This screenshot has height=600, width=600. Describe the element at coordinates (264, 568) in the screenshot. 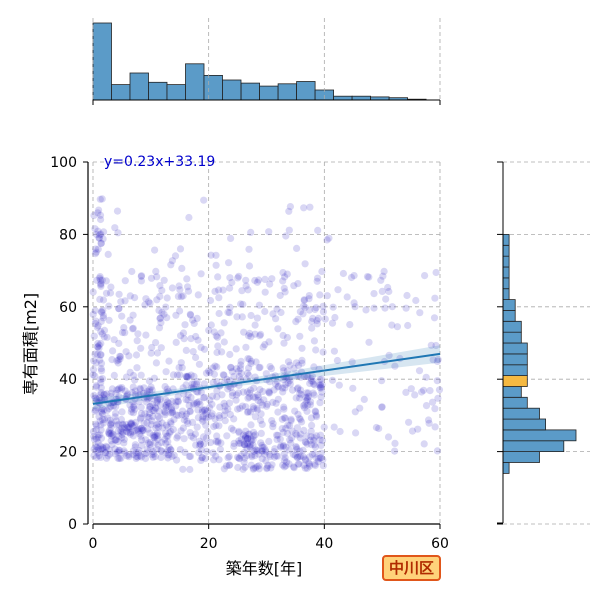

I see `x-axis-title: 築年数[年]` at that location.